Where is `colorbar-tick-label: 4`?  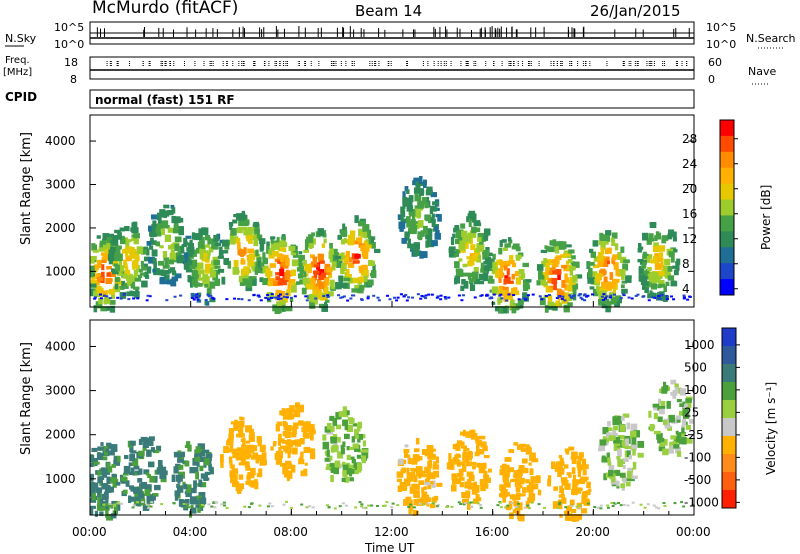 colorbar-tick-label: 4 is located at coordinates (686, 289).